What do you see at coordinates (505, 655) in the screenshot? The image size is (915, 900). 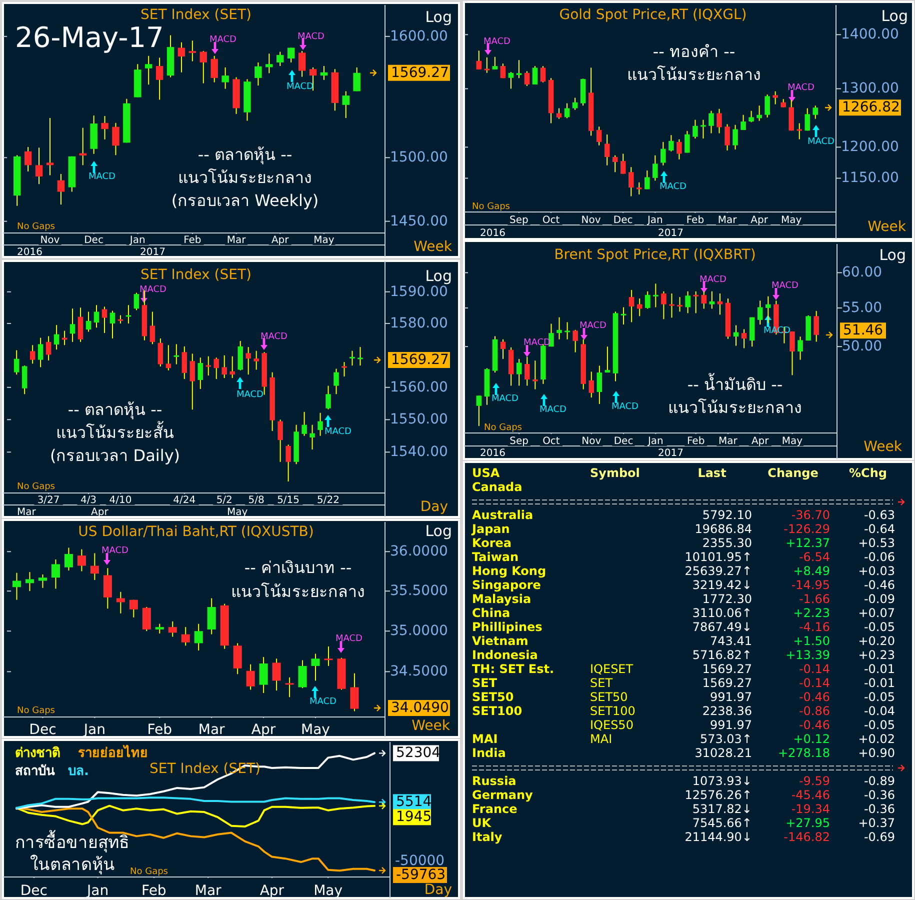 I see `category-label: Indonesia` at bounding box center [505, 655].